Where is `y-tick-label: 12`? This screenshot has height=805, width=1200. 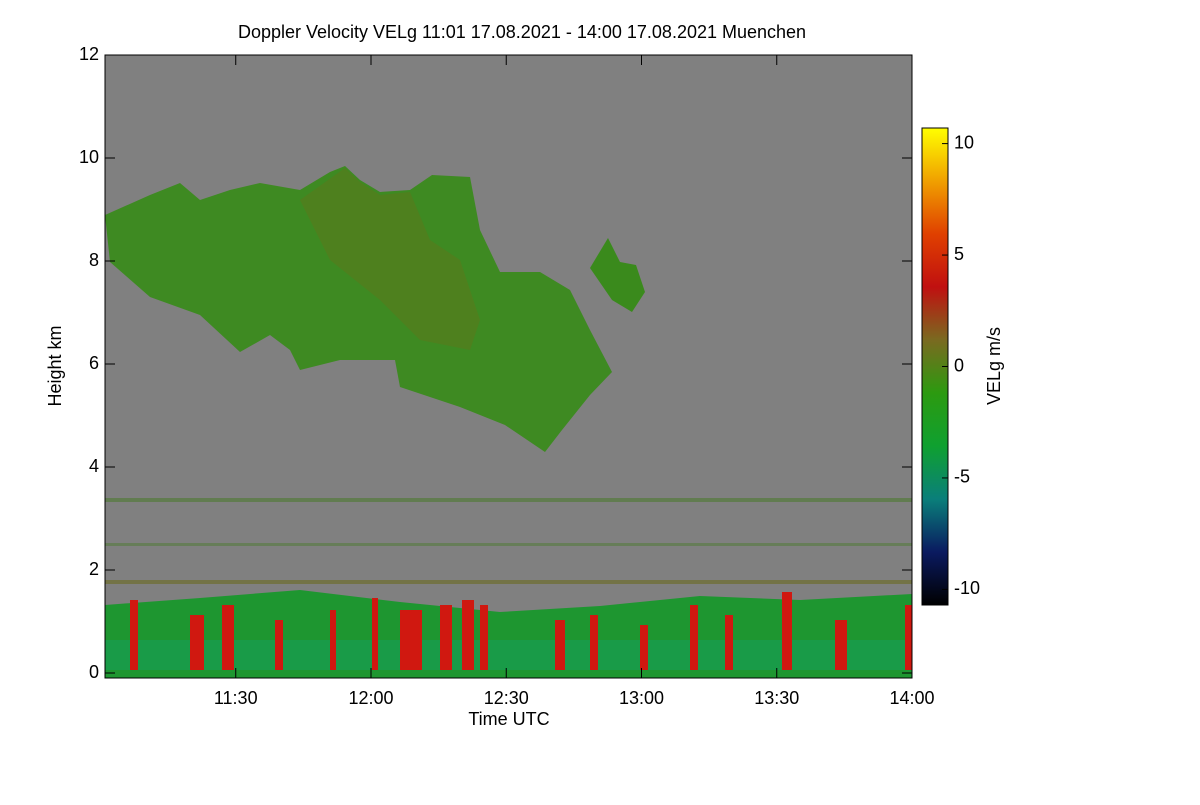
y-tick-label: 12 is located at coordinates (89, 54).